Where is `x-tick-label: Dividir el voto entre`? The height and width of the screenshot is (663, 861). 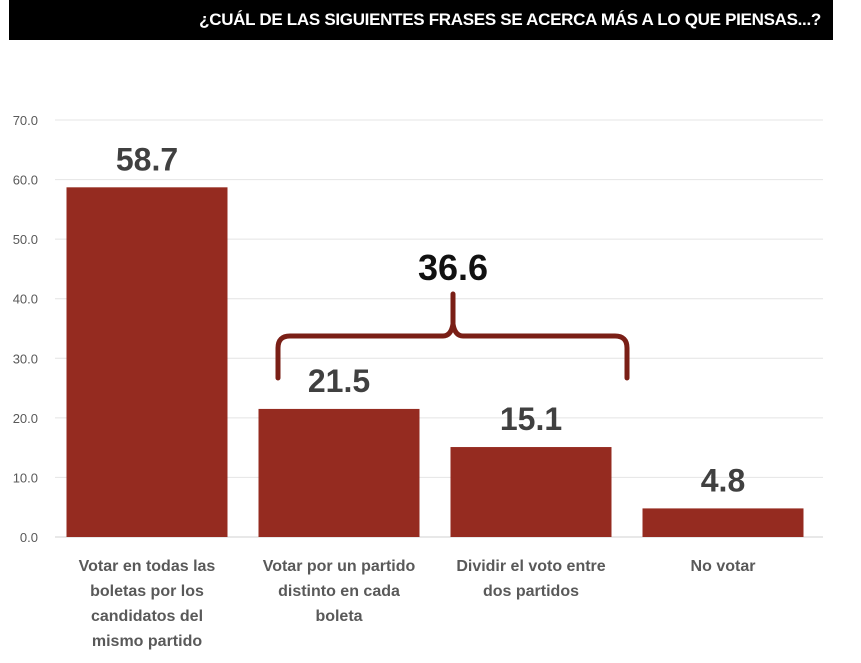 x-tick-label: Dividir el voto entre is located at coordinates (530, 566).